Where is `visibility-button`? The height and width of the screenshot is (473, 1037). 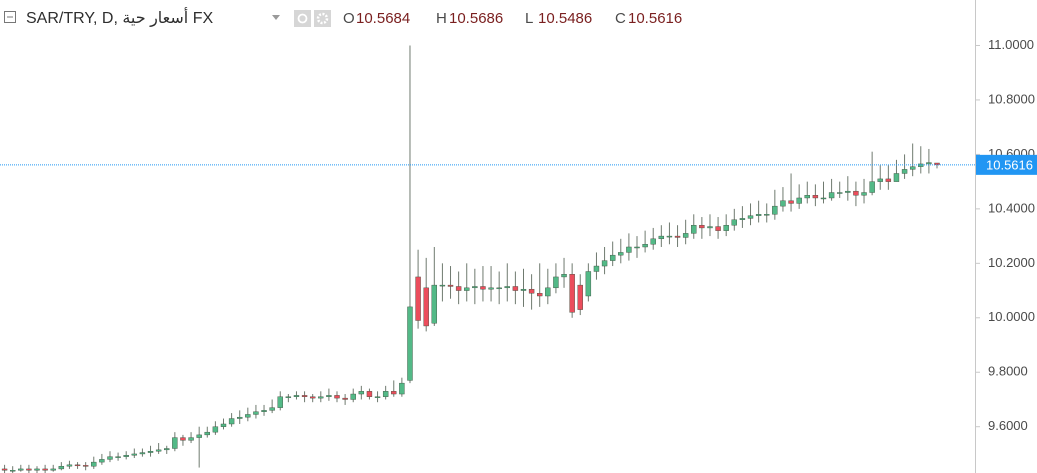
visibility-button is located at coordinates (302, 18).